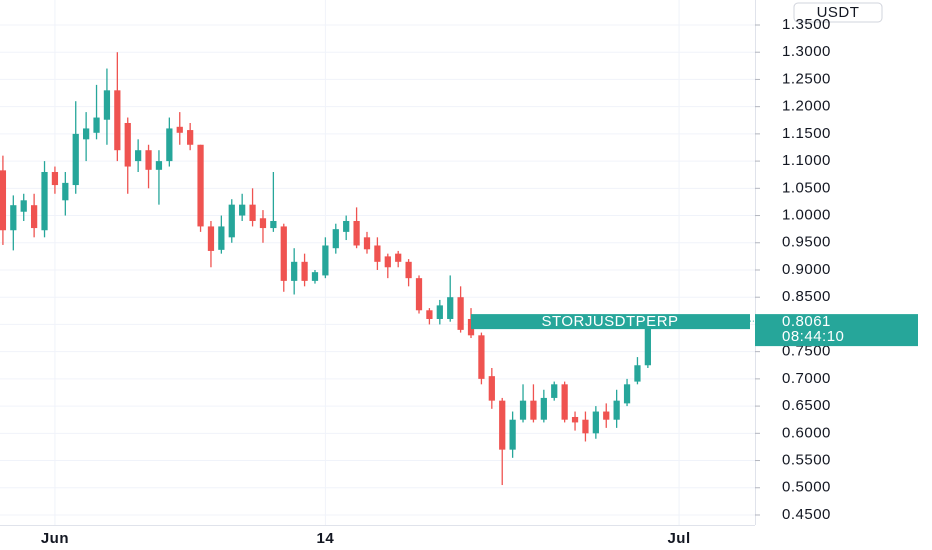  What do you see at coordinates (806, 187) in the screenshot?
I see `y-tick-label: 1.0500` at bounding box center [806, 187].